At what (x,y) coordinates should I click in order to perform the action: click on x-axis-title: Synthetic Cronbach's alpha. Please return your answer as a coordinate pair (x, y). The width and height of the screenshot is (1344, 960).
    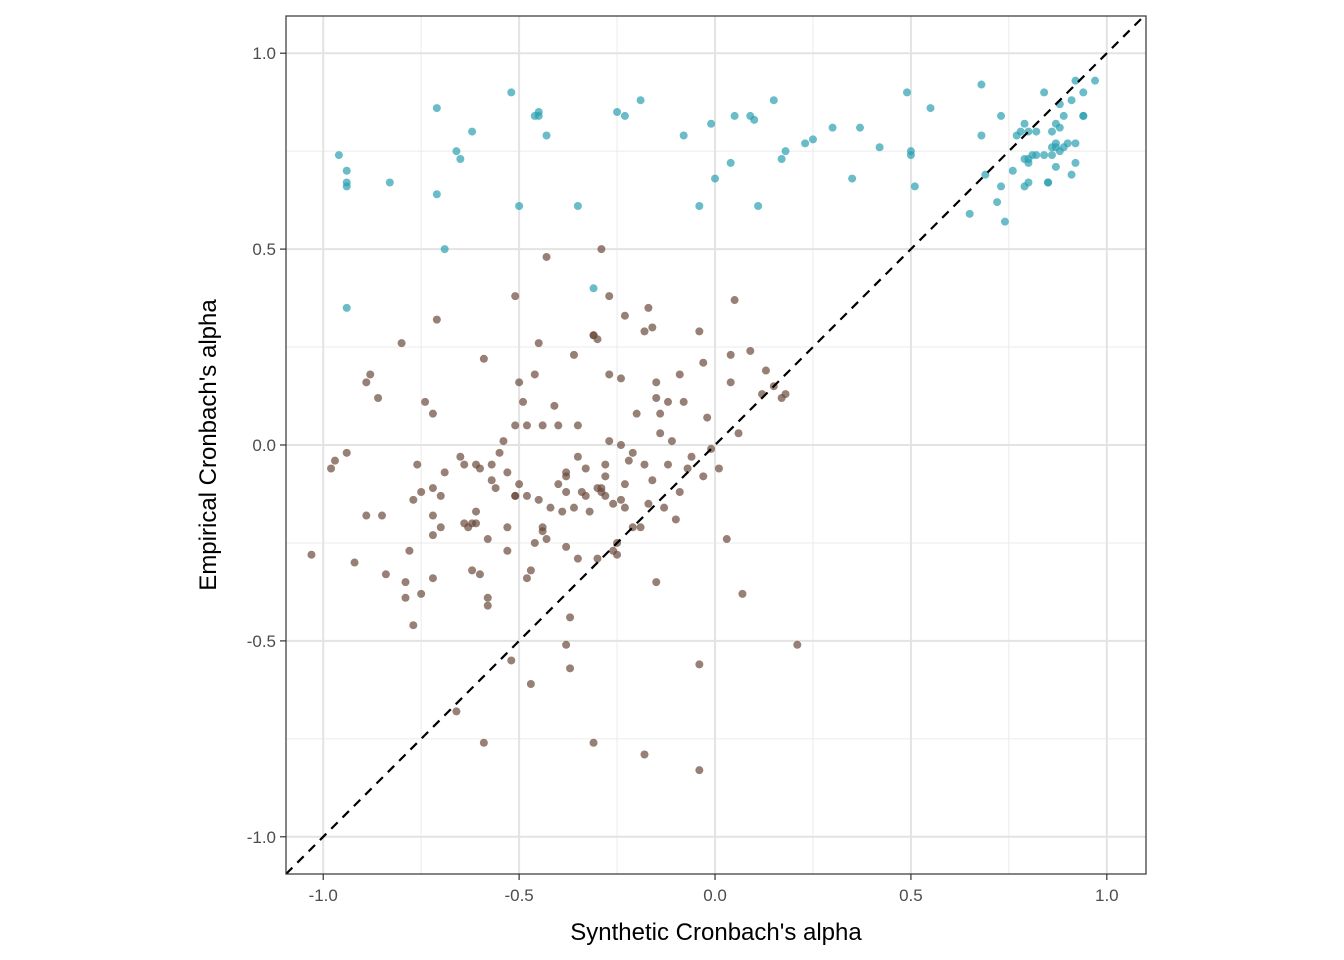
    Looking at the image, I should click on (716, 932).